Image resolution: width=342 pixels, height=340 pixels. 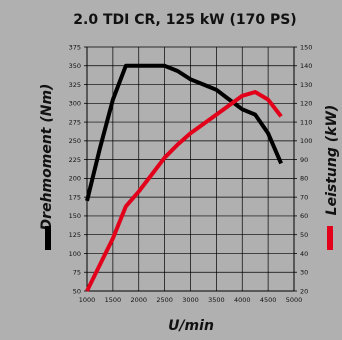 What do you see at coordinates (306, 85) in the screenshot?
I see `y-right-tick-label: 130` at bounding box center [306, 85].